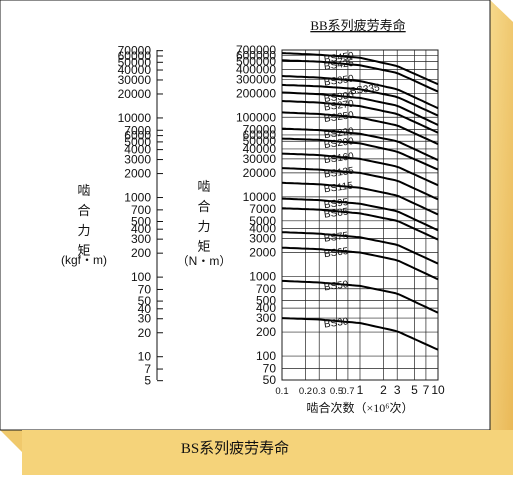  Describe the element at coordinates (397, 390) in the screenshot. I see `x-tick-label: 3` at that location.